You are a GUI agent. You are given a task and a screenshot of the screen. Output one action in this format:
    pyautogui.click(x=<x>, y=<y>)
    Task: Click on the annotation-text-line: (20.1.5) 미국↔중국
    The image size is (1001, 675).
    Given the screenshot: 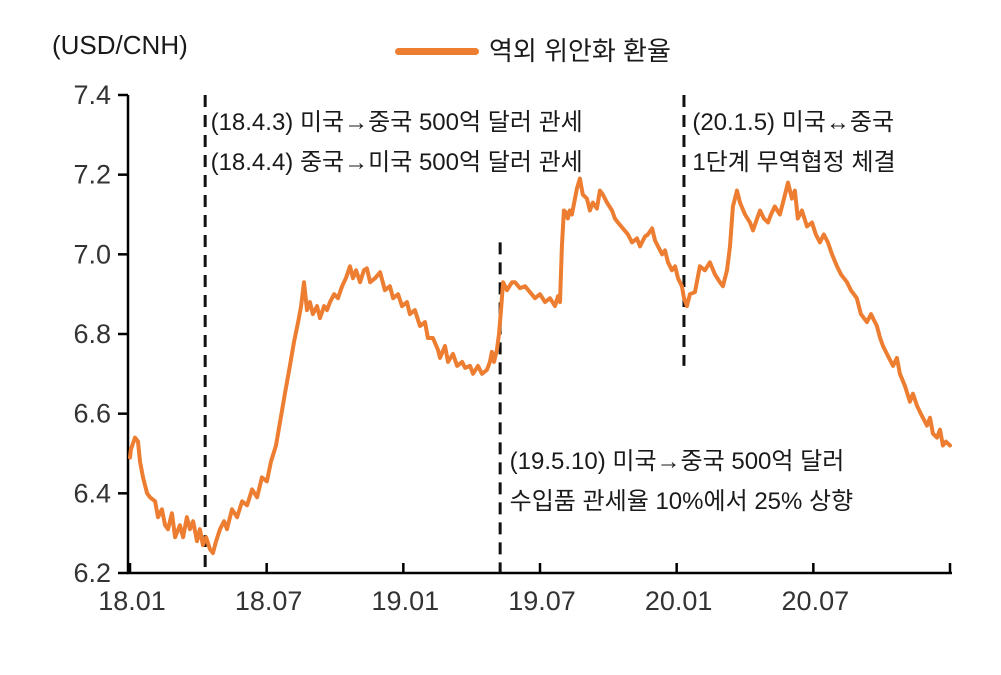 What is the action you would take?
    pyautogui.click(x=793, y=122)
    